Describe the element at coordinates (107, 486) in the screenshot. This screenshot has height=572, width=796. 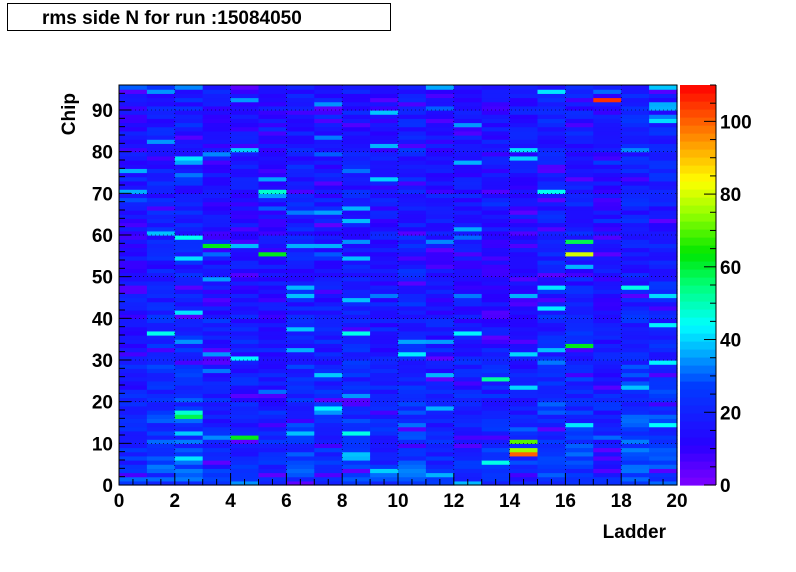
I see `y-tick-label: 0` at that location.